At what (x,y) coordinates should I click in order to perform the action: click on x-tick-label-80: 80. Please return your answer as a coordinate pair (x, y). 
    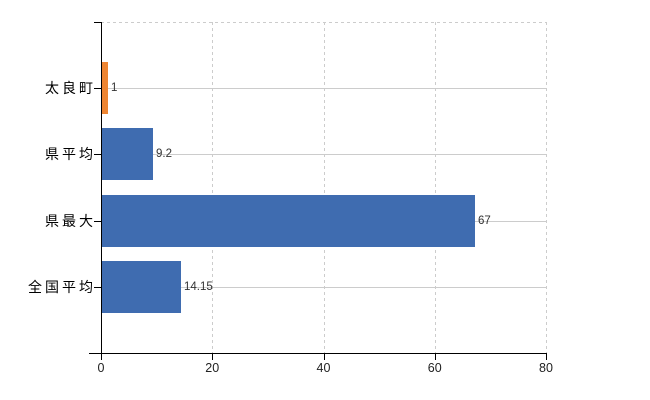
    Looking at the image, I should click on (546, 368).